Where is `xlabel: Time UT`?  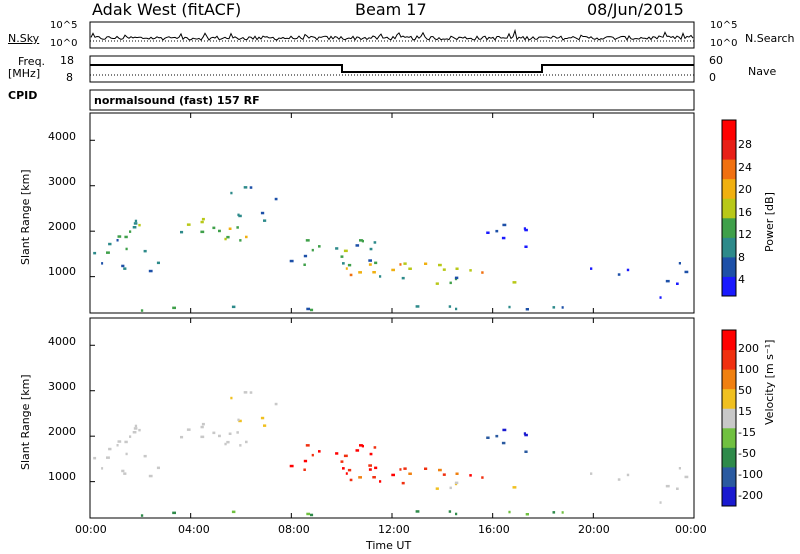 xlabel: Time UT is located at coordinates (389, 545).